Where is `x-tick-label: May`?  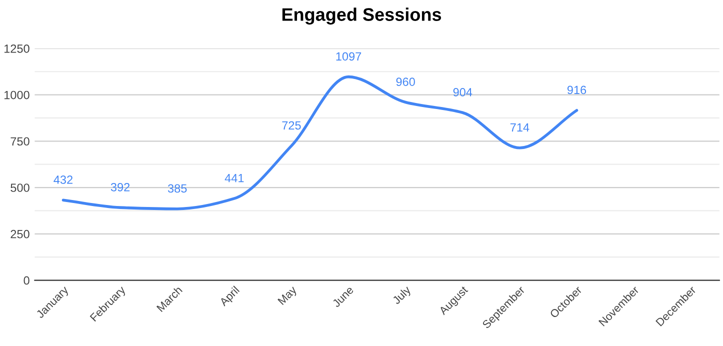 x-tick-label: May is located at coordinates (288, 296).